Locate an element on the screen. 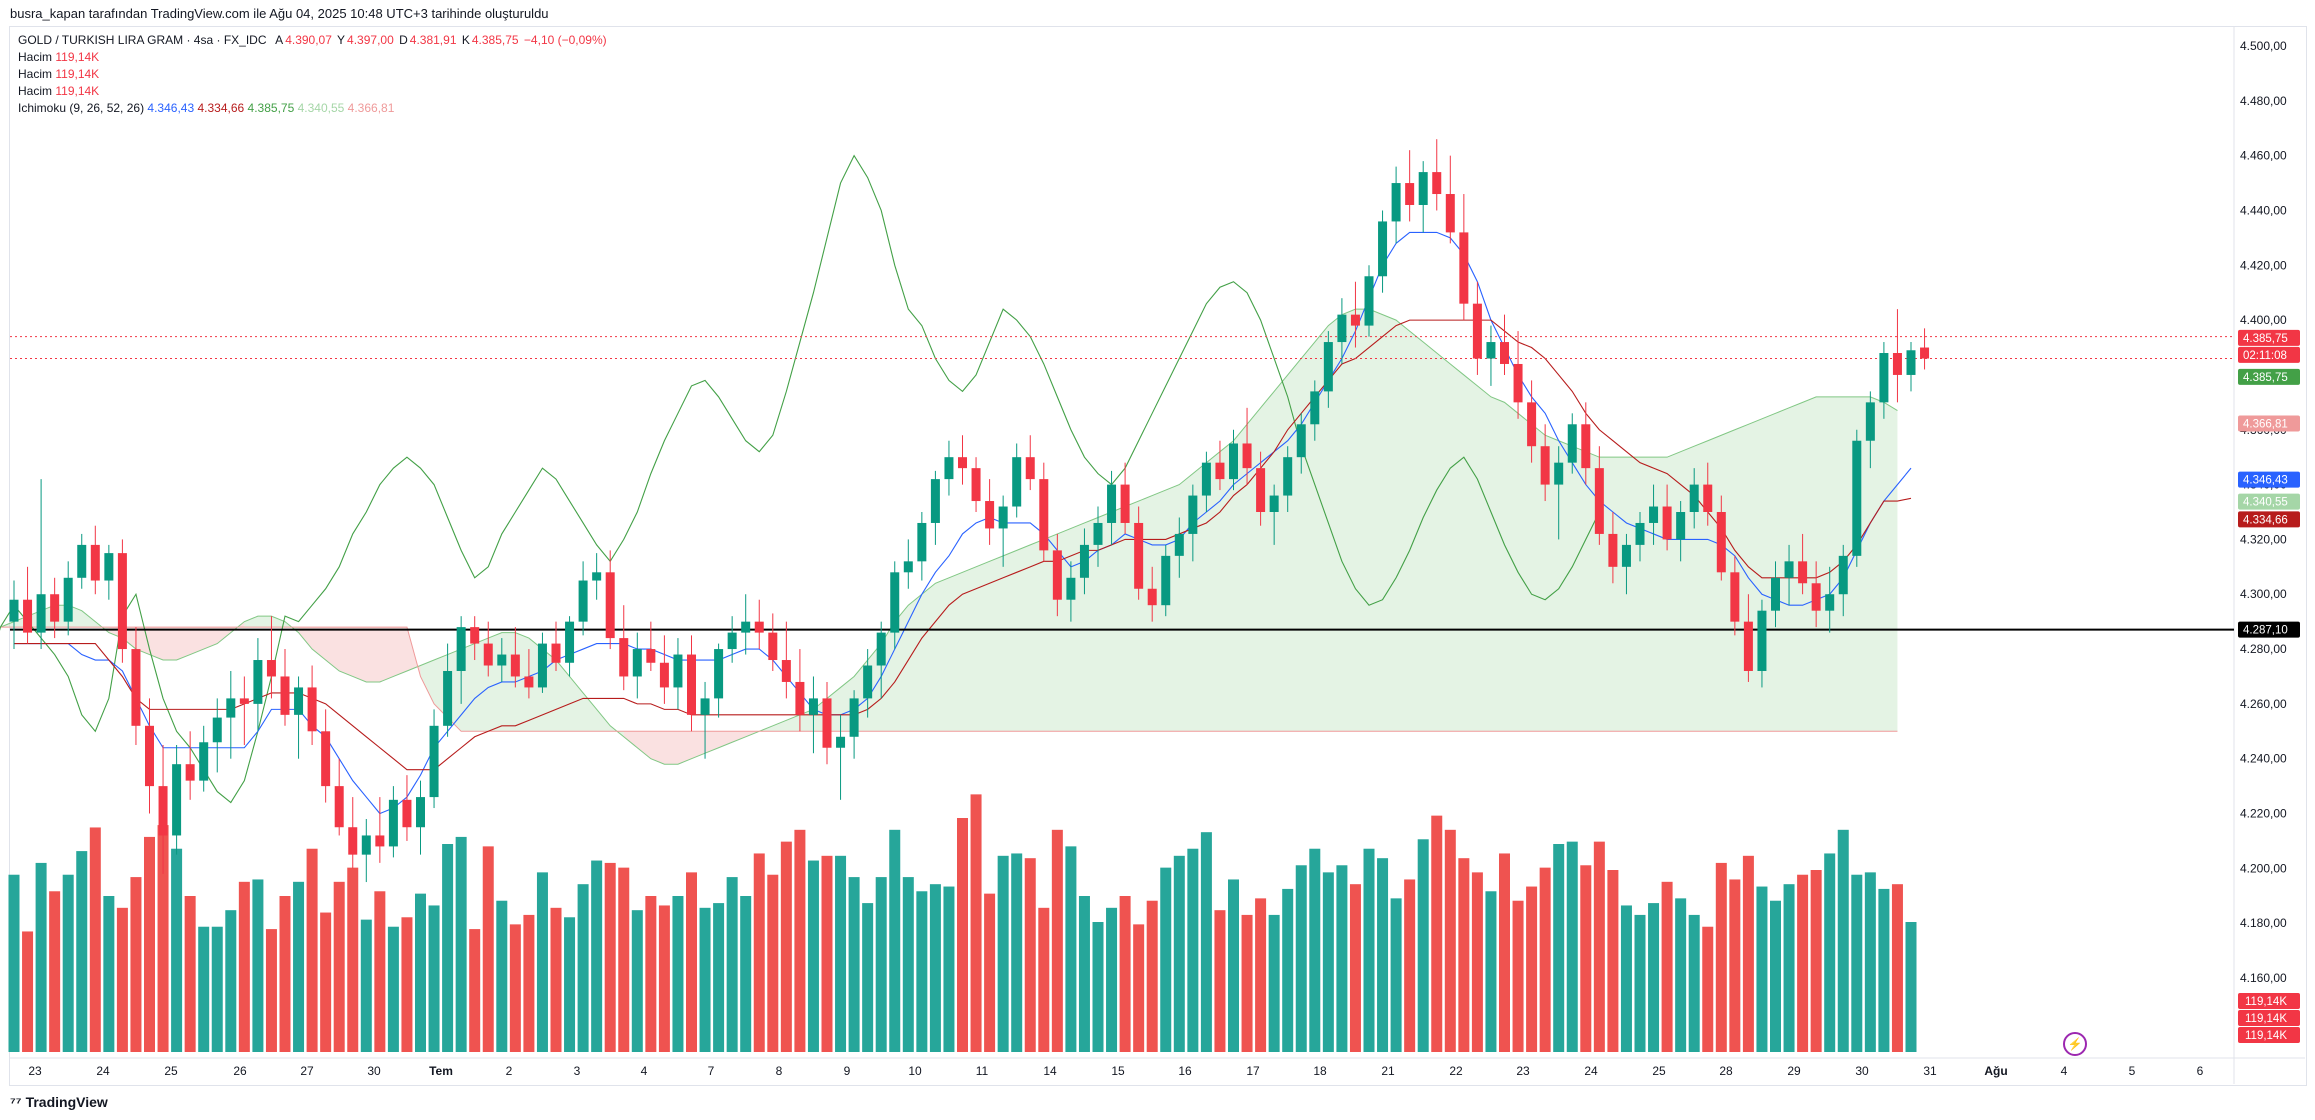 Image resolution: width=2315 pixels, height=1120 pixels. price-tick-label: 4.280,00 is located at coordinates (2263, 649).